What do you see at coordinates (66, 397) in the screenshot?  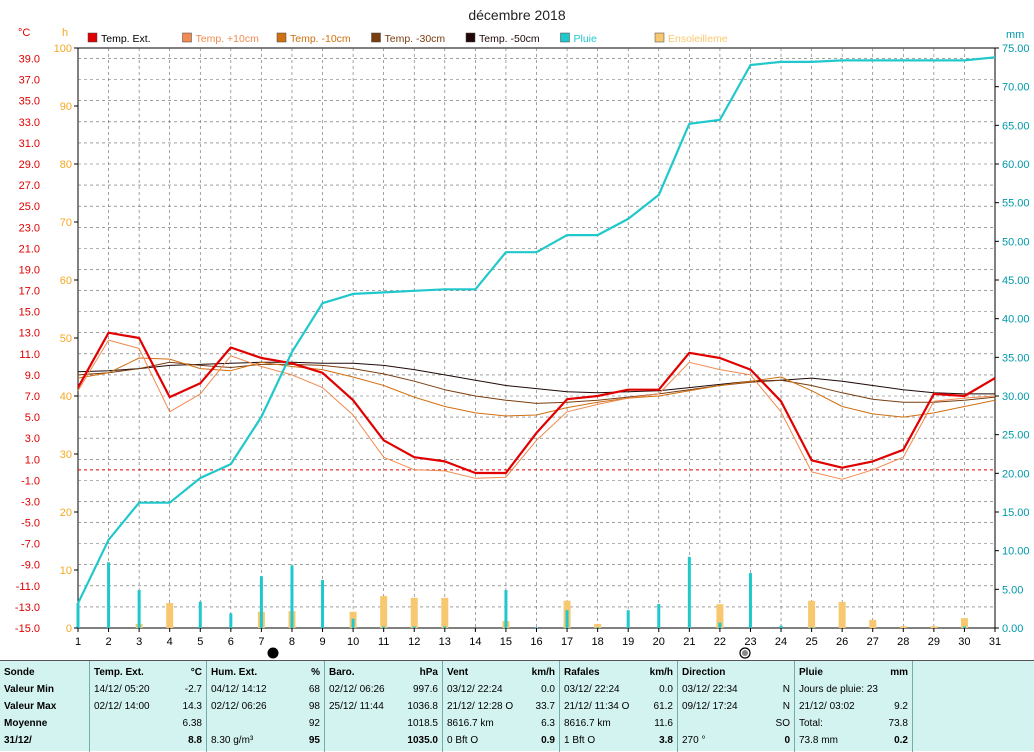 I see `hours-tick-label: 40` at bounding box center [66, 397].